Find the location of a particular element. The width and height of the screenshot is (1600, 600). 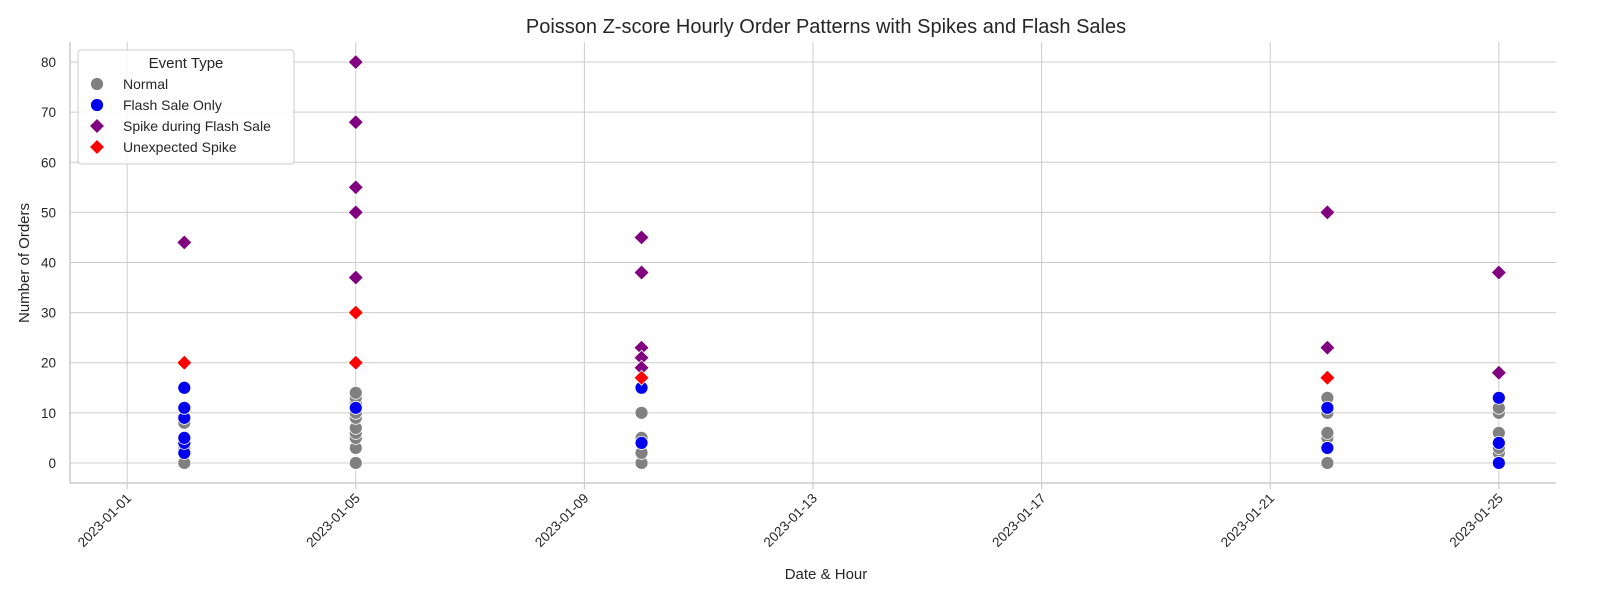

legend-label: Spike during Flash Sale is located at coordinates (197, 126).